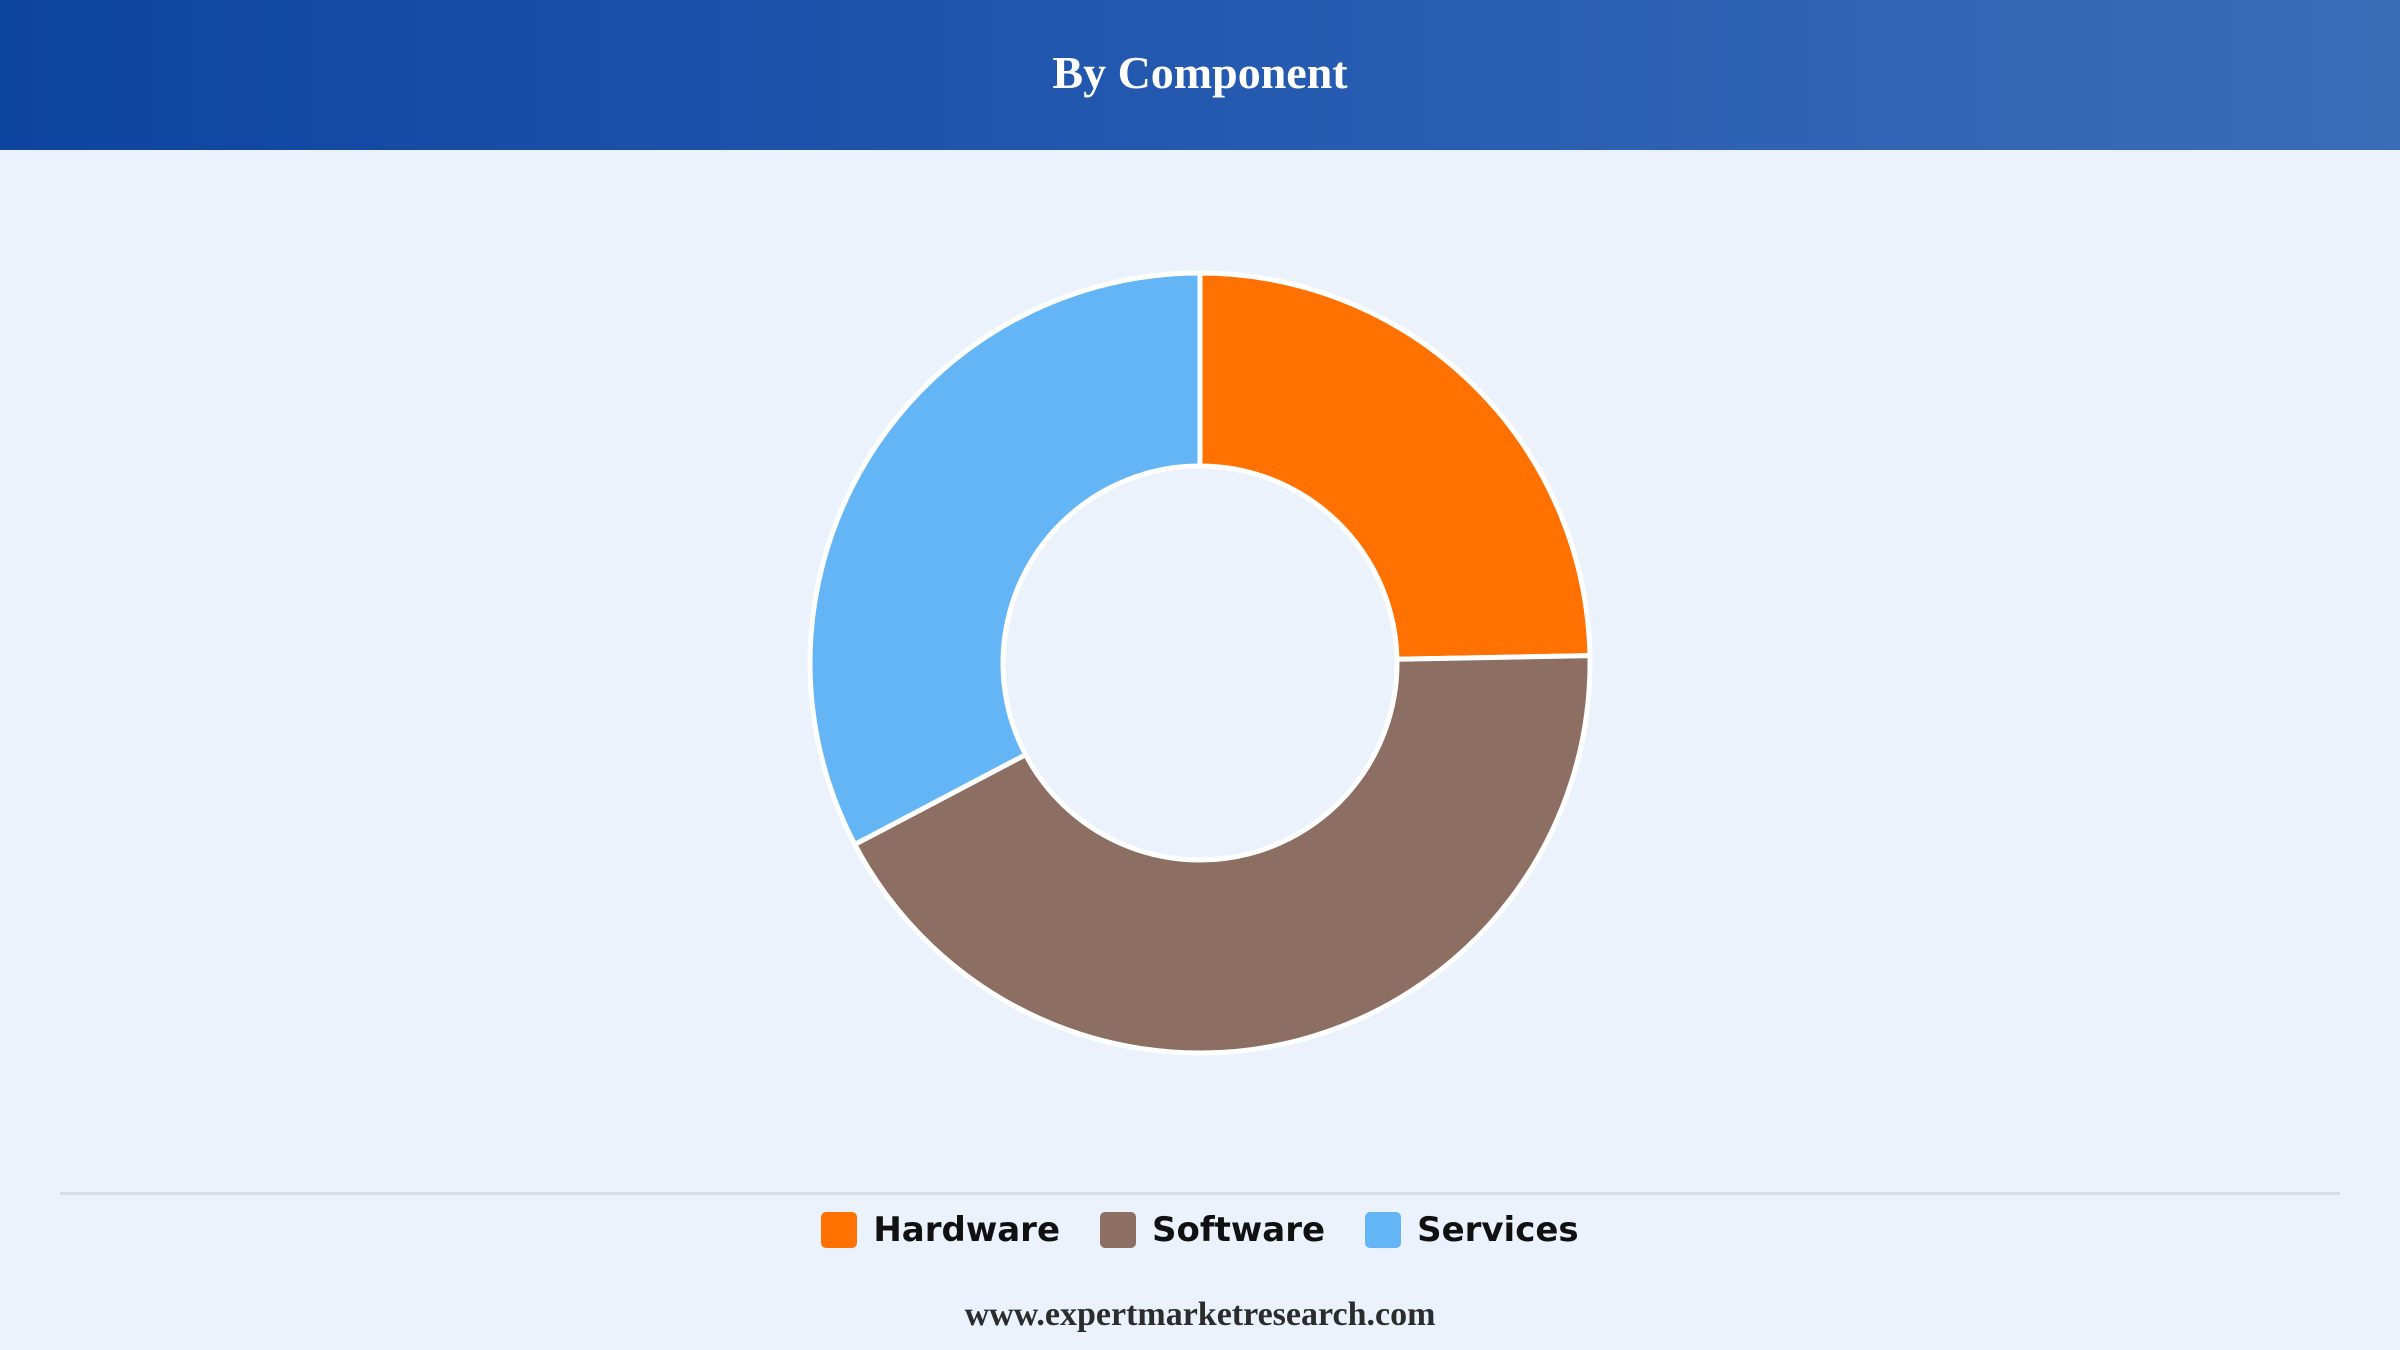 Image resolution: width=2400 pixels, height=1350 pixels. I want to click on legend-swatch-hardware, so click(839, 1230).